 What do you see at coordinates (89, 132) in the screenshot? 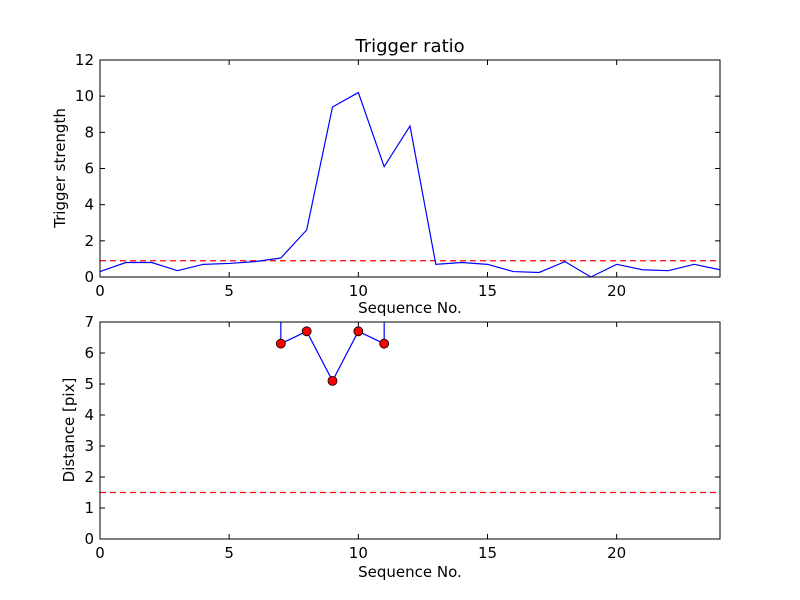
I see `y-tick-label: 8` at bounding box center [89, 132].